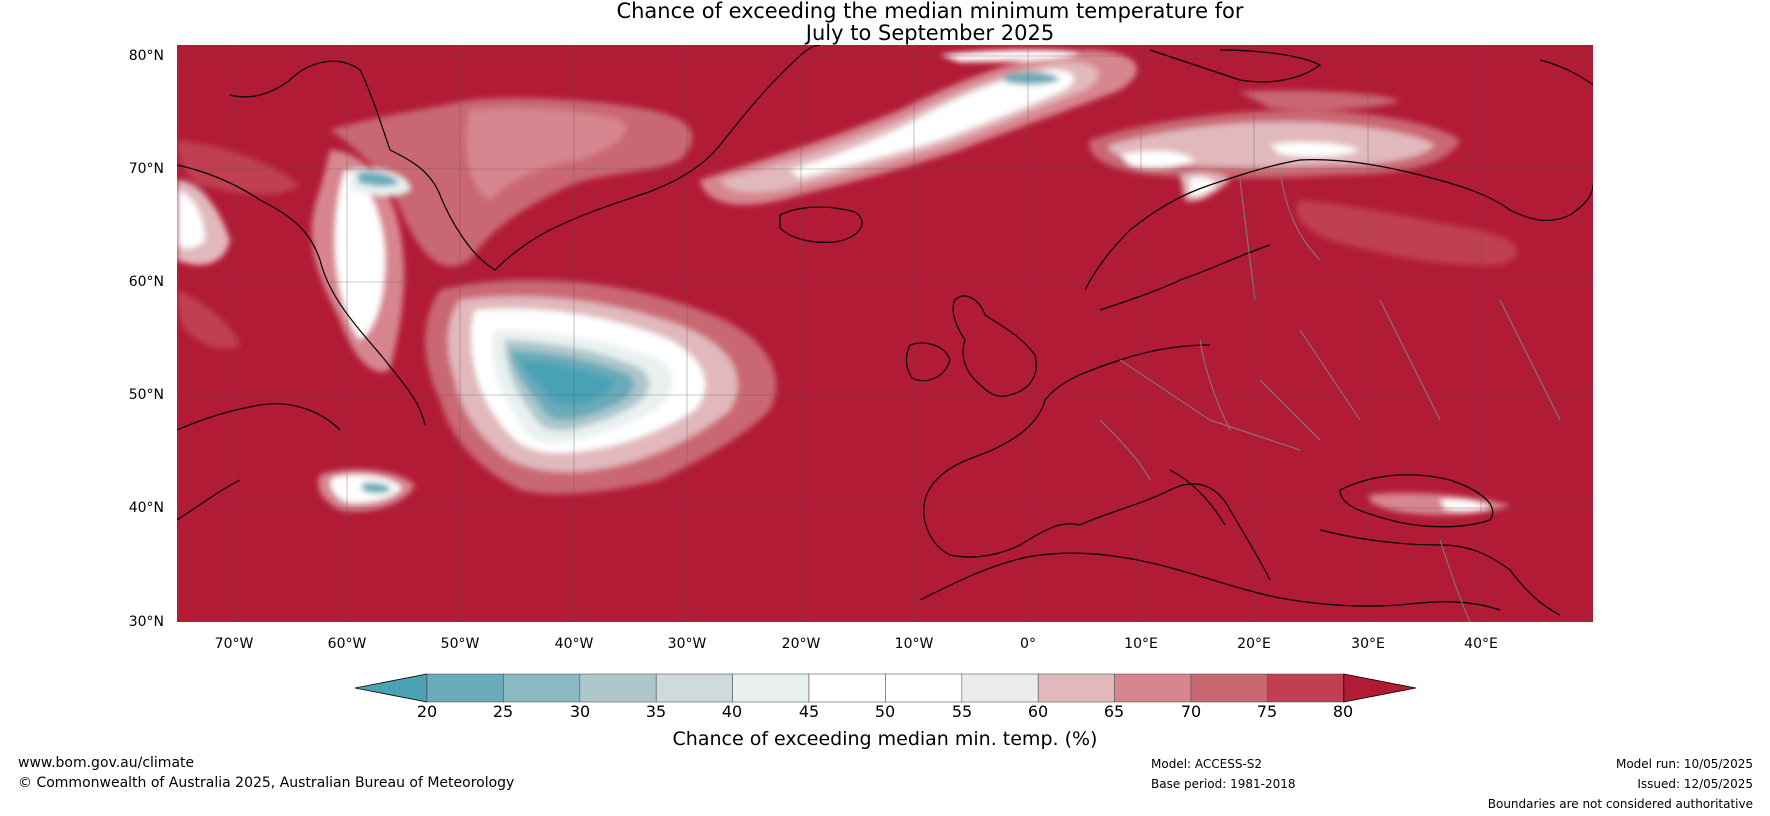 The height and width of the screenshot is (816, 1770). What do you see at coordinates (1695, 784) in the screenshot?
I see `issued-date: Issued: 12/05/2025` at bounding box center [1695, 784].